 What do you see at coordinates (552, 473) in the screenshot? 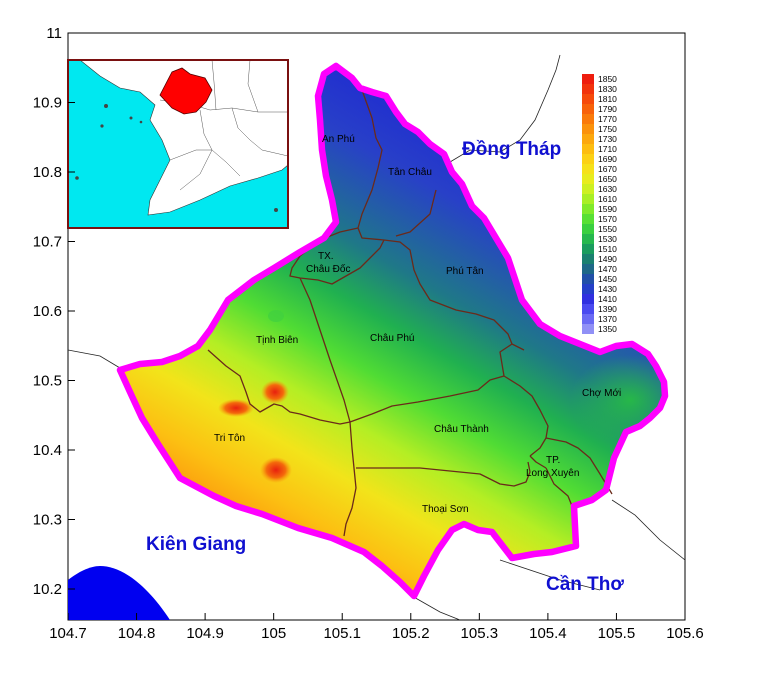
I see `district-label-long-xuyen: Long Xuyên` at bounding box center [552, 473].